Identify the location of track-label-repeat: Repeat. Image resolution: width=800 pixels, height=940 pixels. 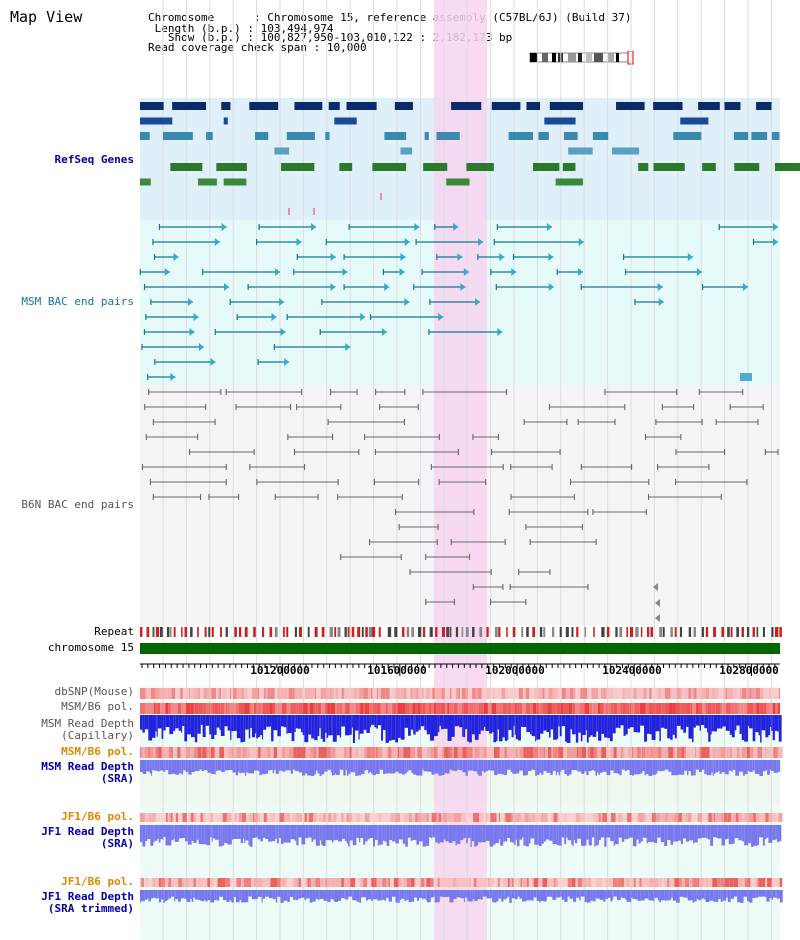
(114, 631).